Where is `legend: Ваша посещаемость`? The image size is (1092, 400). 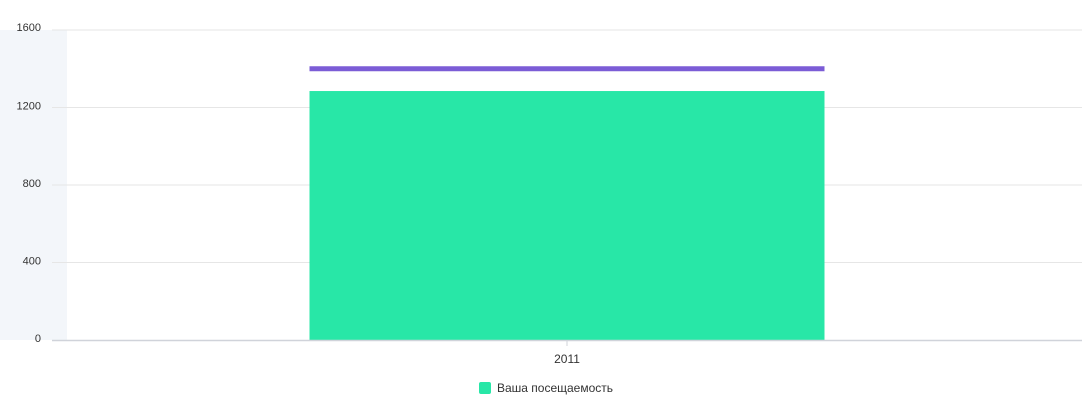 legend: Ваша посещаемость is located at coordinates (546, 388).